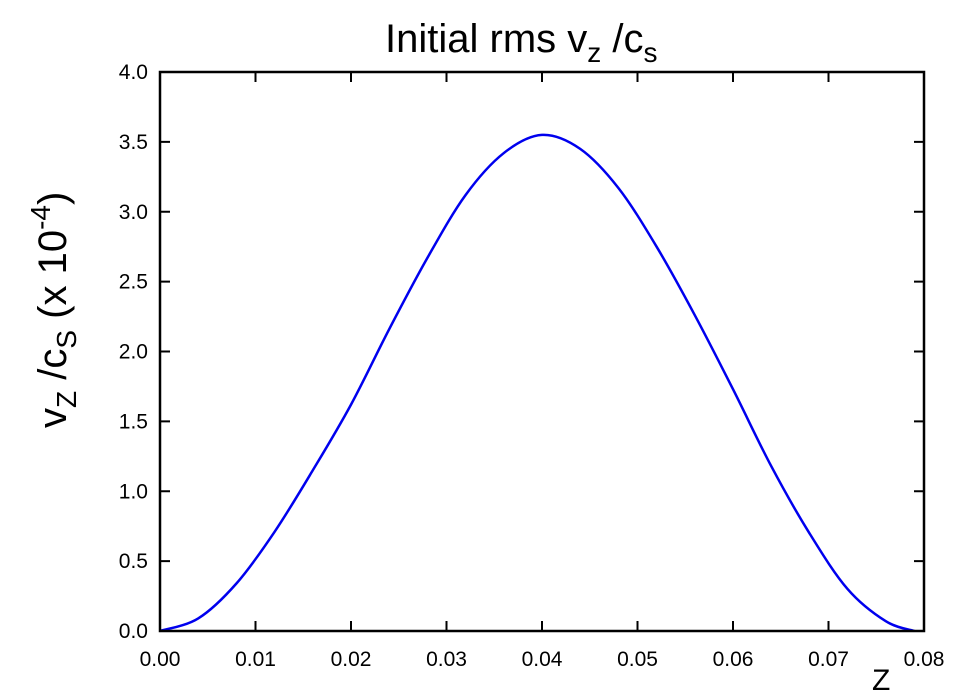 The width and height of the screenshot is (962, 695). Describe the element at coordinates (133, 72) in the screenshot. I see `y-tick-label: 4.0` at that location.